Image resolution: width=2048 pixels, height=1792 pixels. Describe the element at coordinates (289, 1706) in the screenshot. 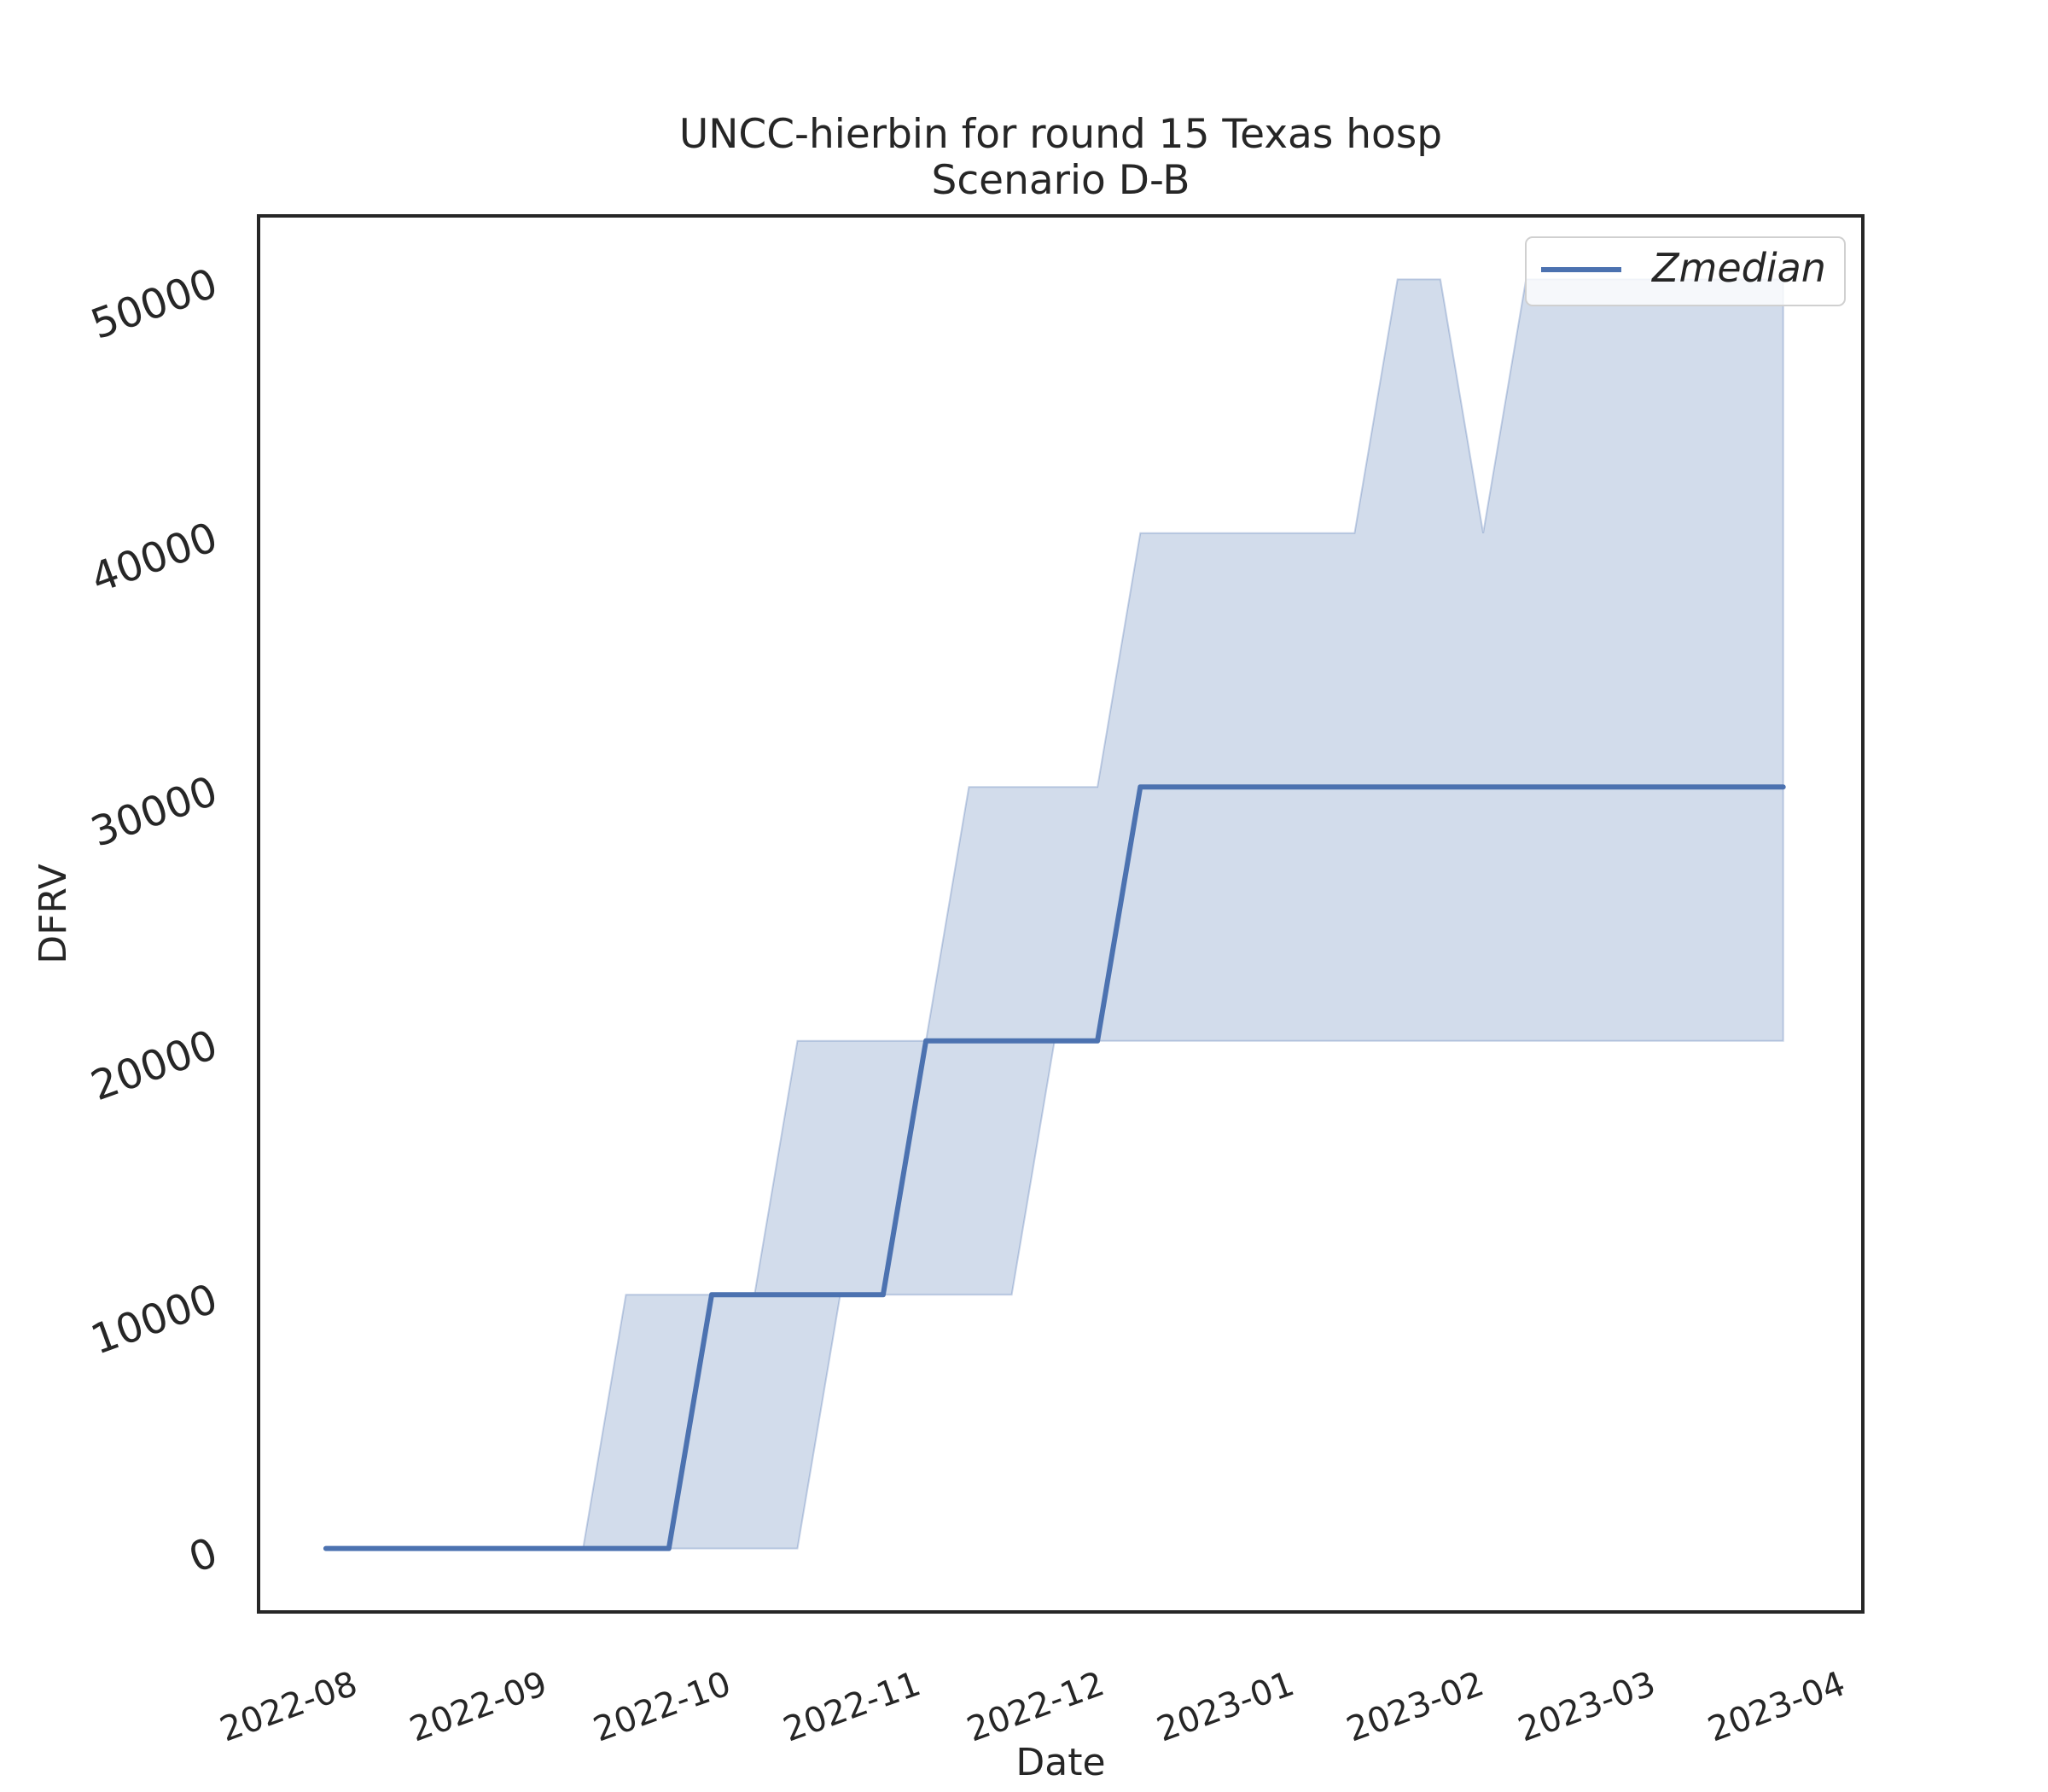

I see `x-tick-label: 2022-08` at that location.